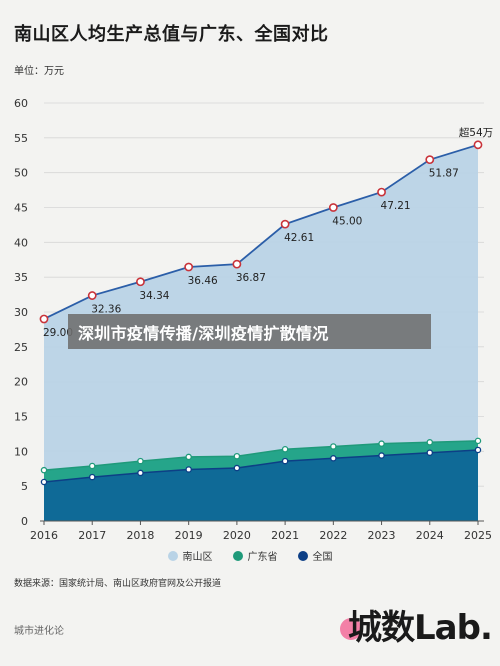 This screenshot has height=666, width=500. Describe the element at coordinates (322, 557) in the screenshot. I see `legend-label-national: 全国` at that location.